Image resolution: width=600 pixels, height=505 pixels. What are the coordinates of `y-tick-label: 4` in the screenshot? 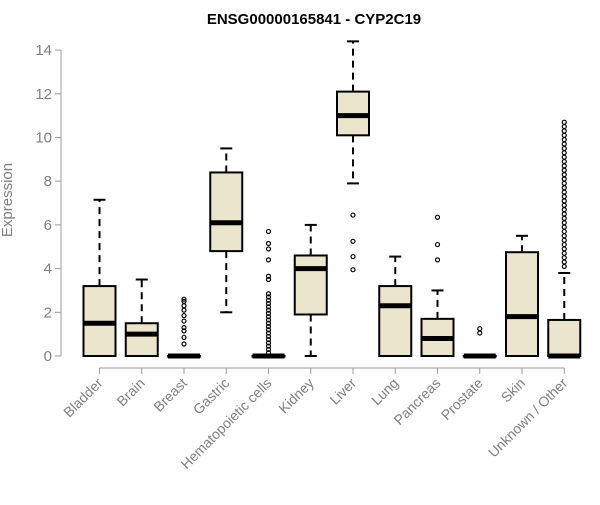 It's located at (48, 269).